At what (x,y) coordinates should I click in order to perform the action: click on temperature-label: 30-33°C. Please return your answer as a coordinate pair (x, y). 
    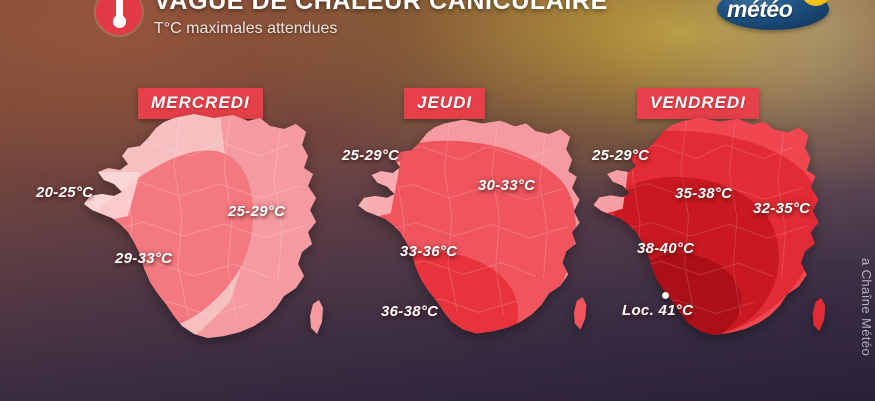
    Looking at the image, I should click on (507, 185).